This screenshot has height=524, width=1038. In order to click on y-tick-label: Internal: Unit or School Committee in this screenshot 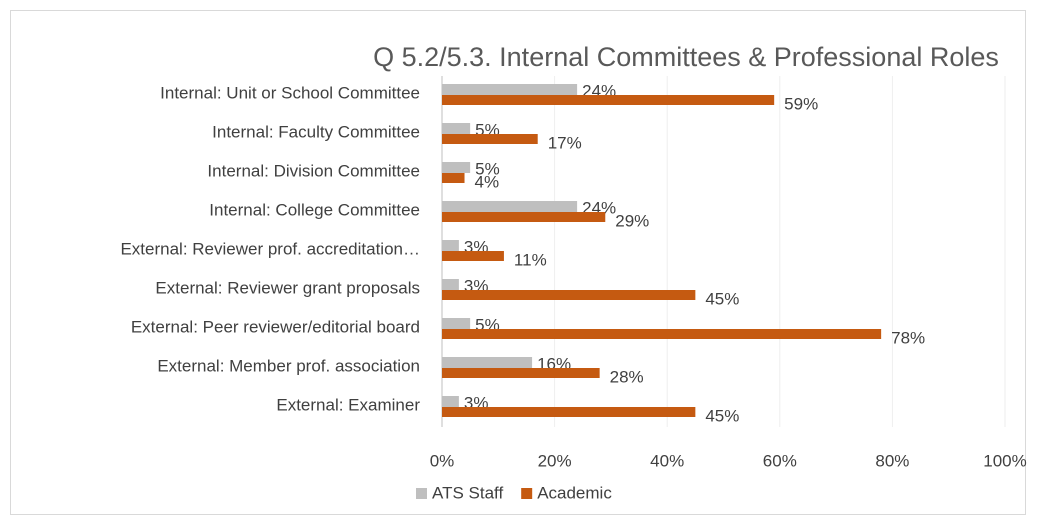, I will do `click(290, 92)`.